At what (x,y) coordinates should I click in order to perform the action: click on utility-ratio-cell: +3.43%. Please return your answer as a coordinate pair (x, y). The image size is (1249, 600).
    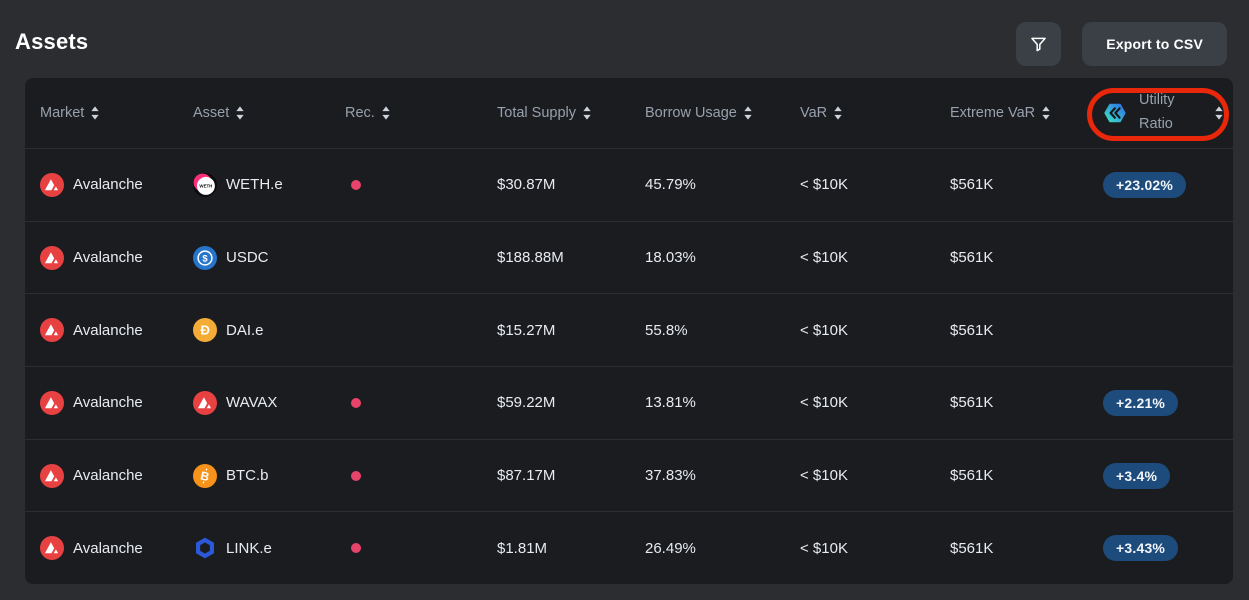
    Looking at the image, I should click on (1160, 548).